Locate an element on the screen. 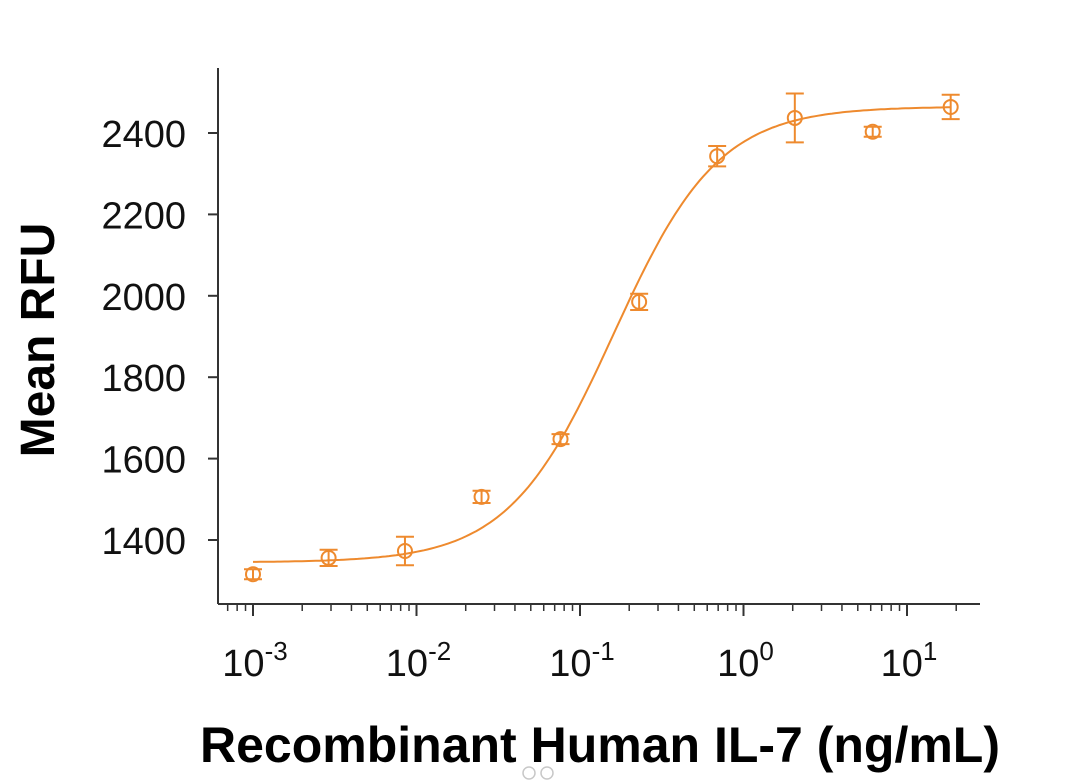 The image size is (1082, 780). x-ticks: 10⁻³ 10⁻² 10⁻¹ 10⁰ 10¹ is located at coordinates (589, 644).